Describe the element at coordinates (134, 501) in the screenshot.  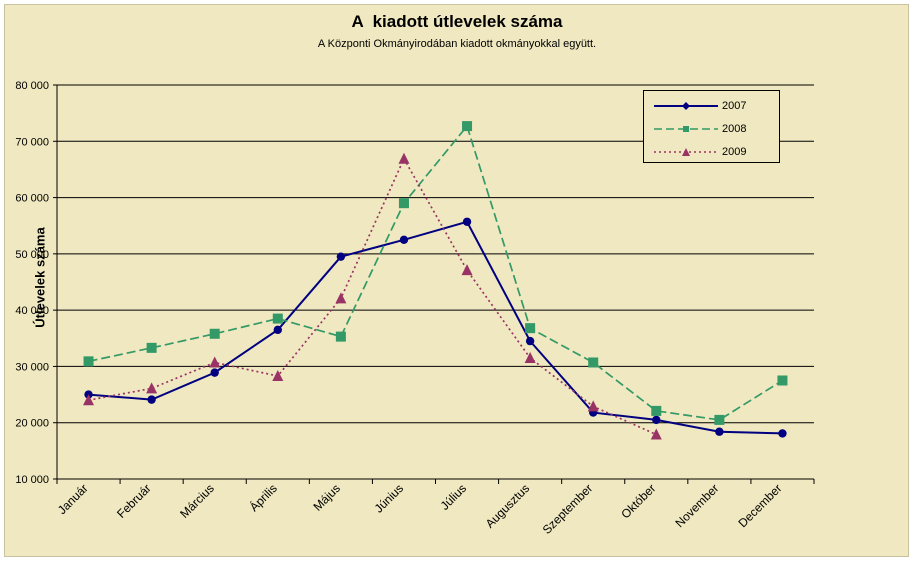
I see `x-tick-label: Február` at that location.